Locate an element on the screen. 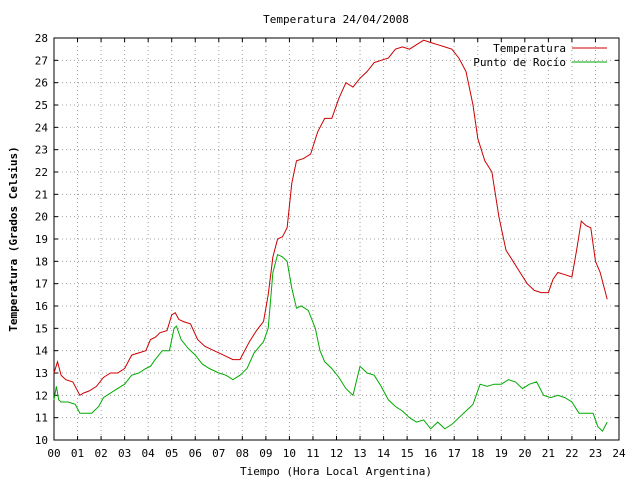  x-tick-label: 08 is located at coordinates (242, 453).